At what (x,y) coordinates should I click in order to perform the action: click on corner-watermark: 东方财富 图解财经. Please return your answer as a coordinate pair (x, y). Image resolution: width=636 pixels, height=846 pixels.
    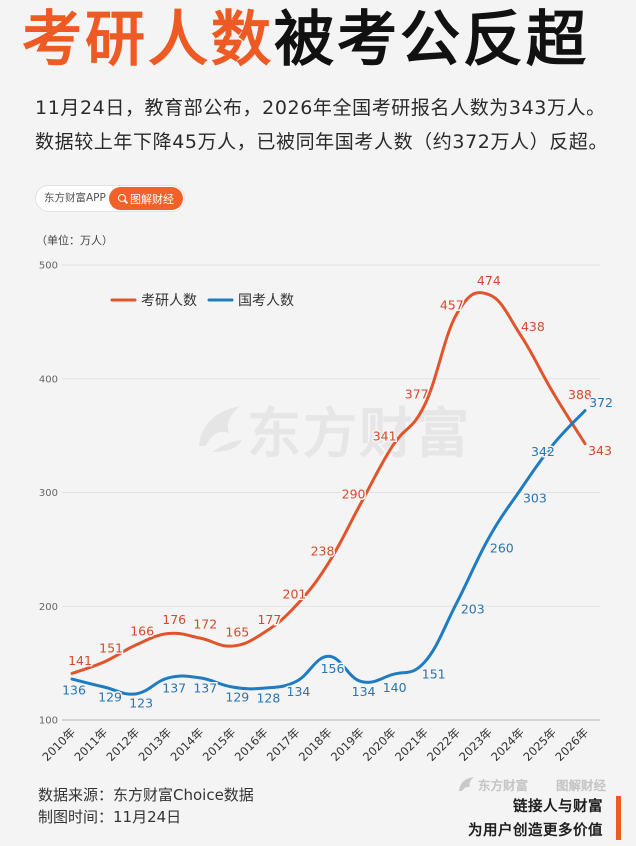
    Looking at the image, I should click on (533, 785).